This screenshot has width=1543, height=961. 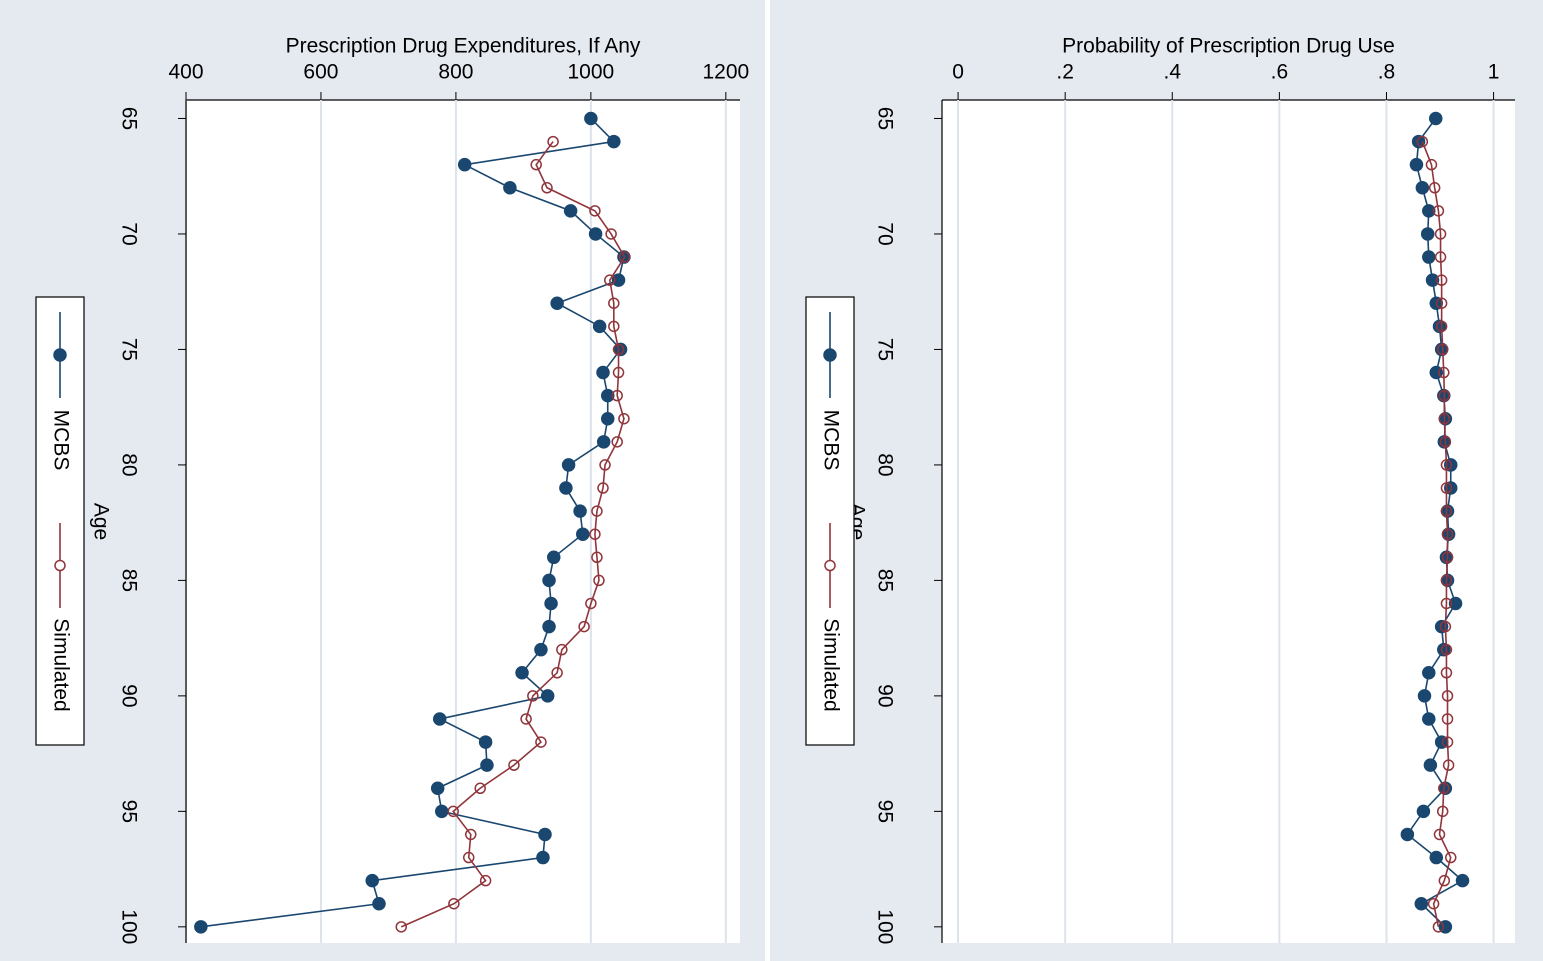 I want to click on value-axis-title: Probability of Prescription Drug Use, so click(x=1228, y=46).